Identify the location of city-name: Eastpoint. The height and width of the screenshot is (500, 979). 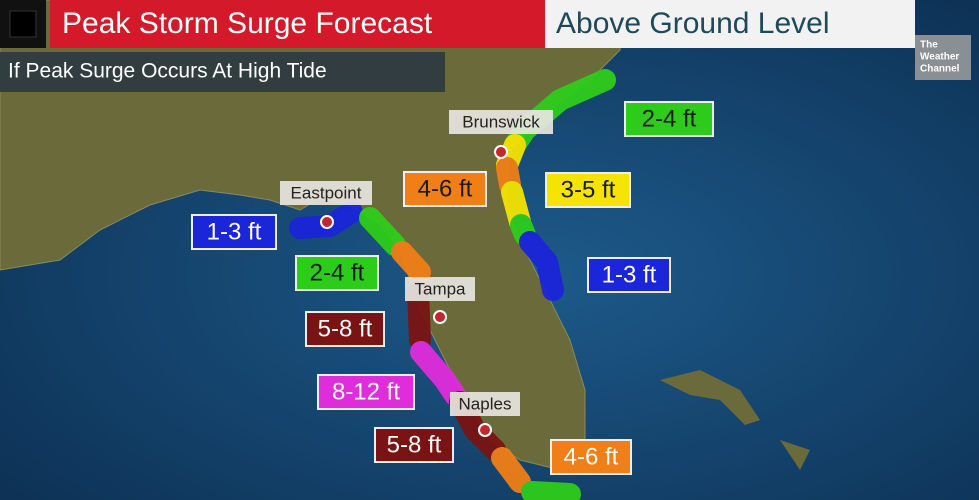
(326, 192).